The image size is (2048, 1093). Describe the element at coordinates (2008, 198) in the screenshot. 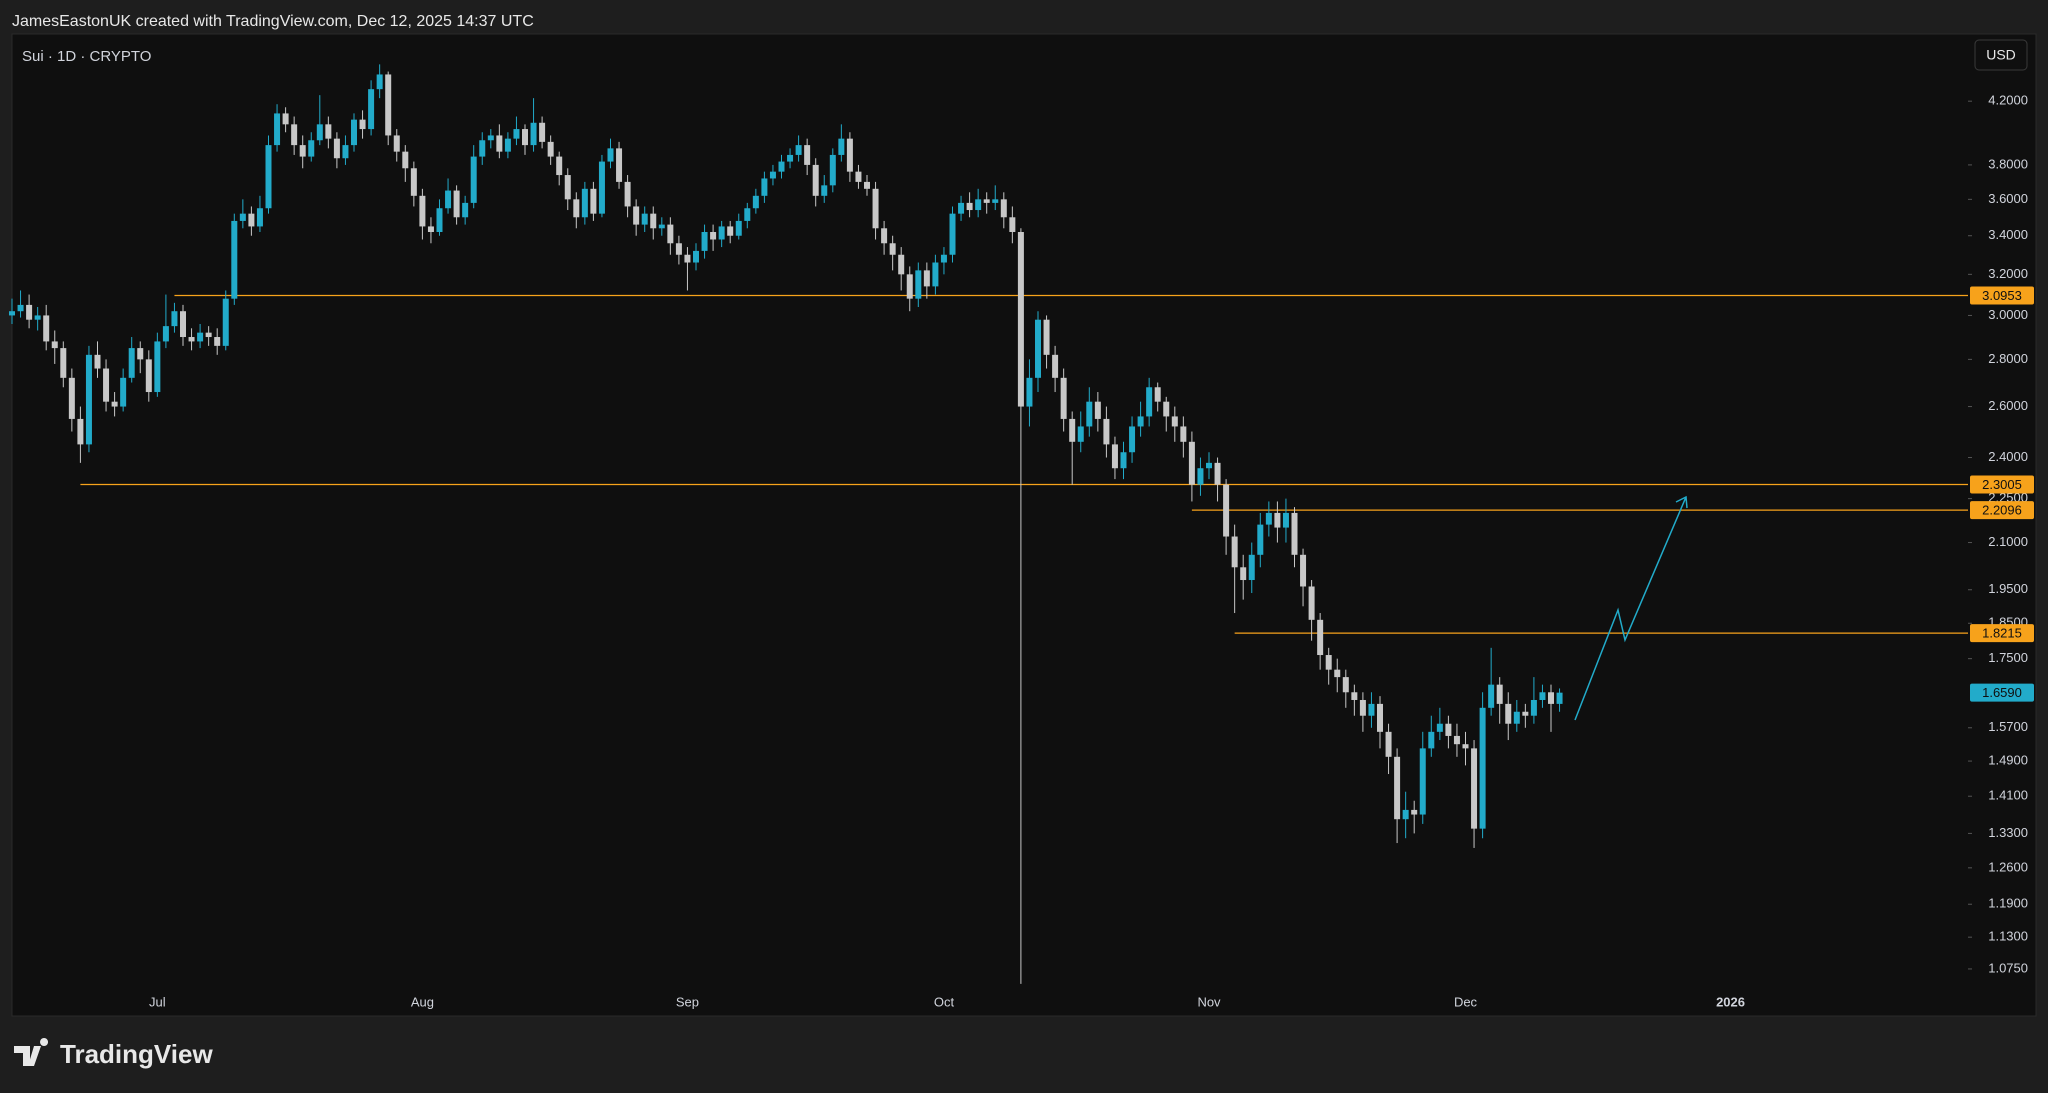

I see `y-tick-label: 3.6000` at that location.